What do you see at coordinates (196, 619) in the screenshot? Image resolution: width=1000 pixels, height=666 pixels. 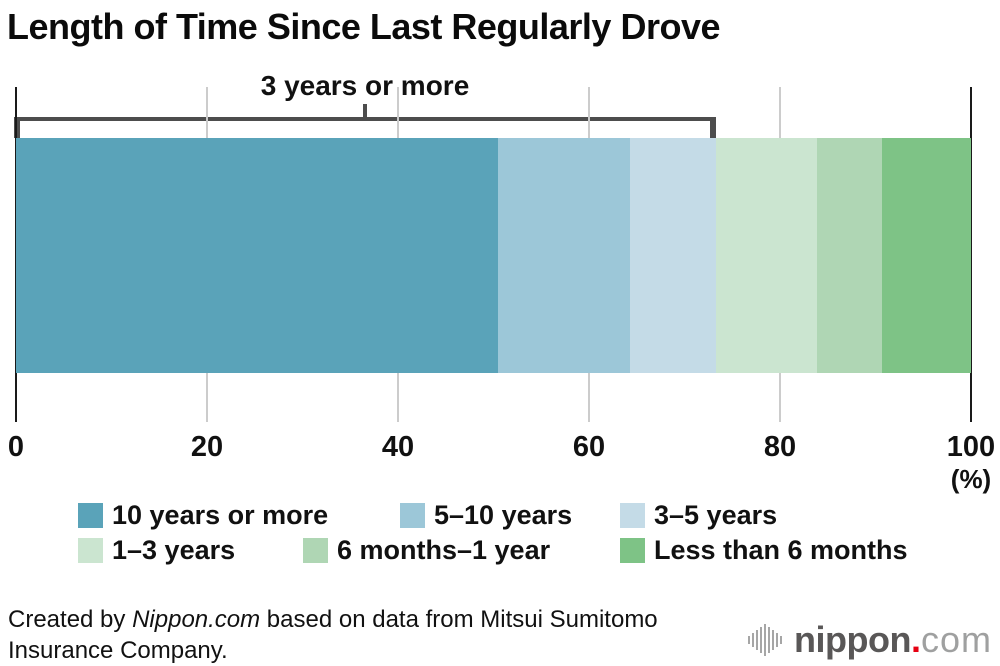 I see `source-note-brand: Nippon.com` at bounding box center [196, 619].